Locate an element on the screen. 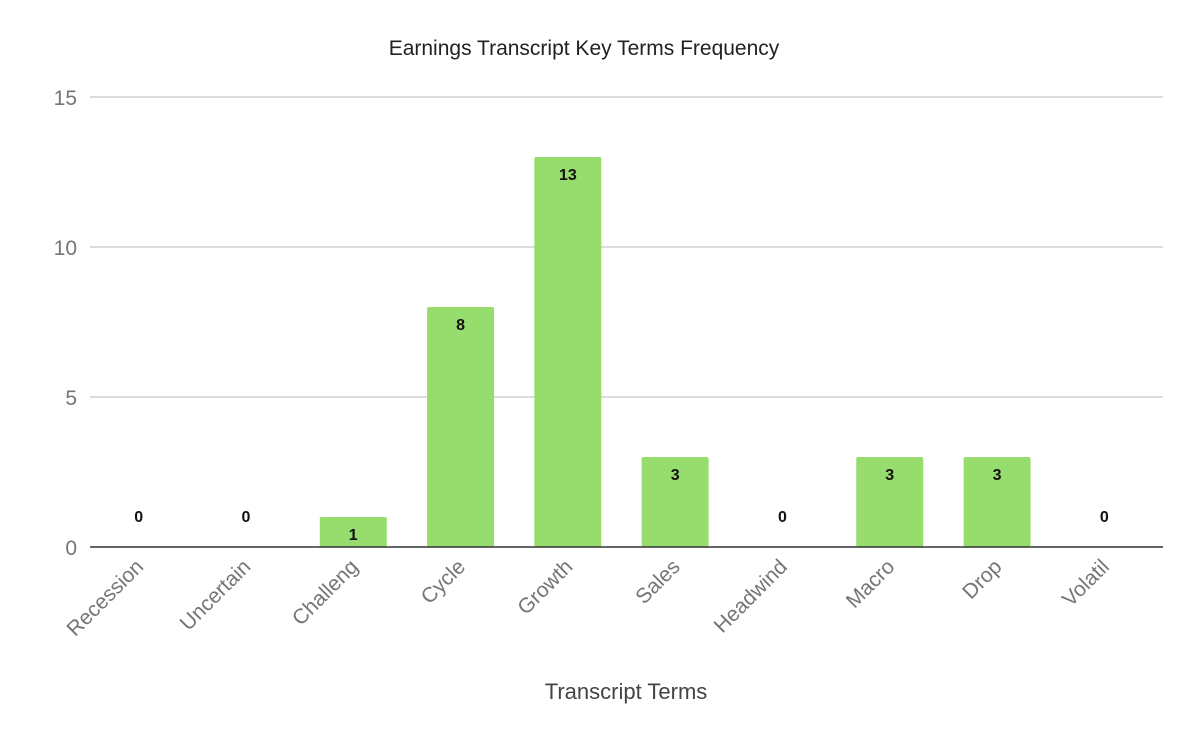  data-label: 13 is located at coordinates (568, 175).